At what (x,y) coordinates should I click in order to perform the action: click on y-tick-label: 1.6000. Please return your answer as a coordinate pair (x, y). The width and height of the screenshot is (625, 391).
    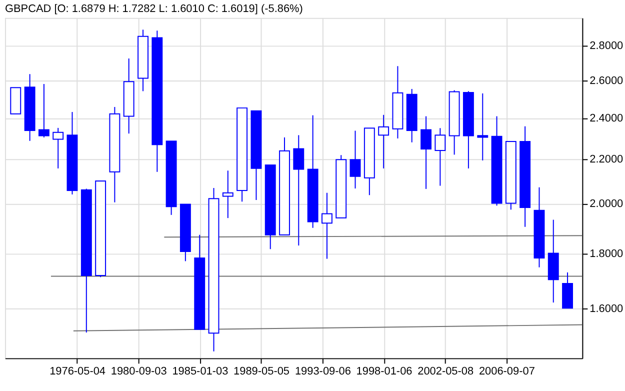
    Looking at the image, I should click on (607, 309).